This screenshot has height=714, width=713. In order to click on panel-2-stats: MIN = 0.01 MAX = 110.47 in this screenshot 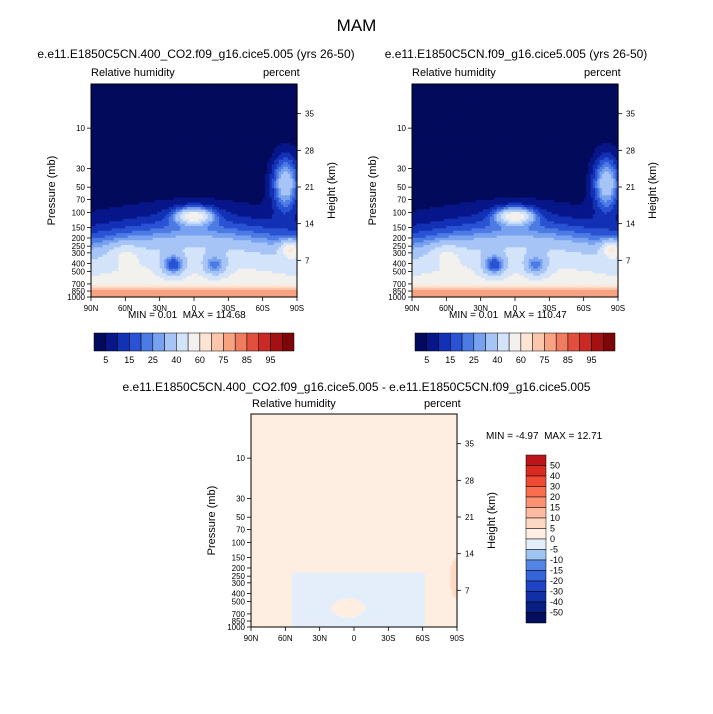, I will do `click(508, 315)`.